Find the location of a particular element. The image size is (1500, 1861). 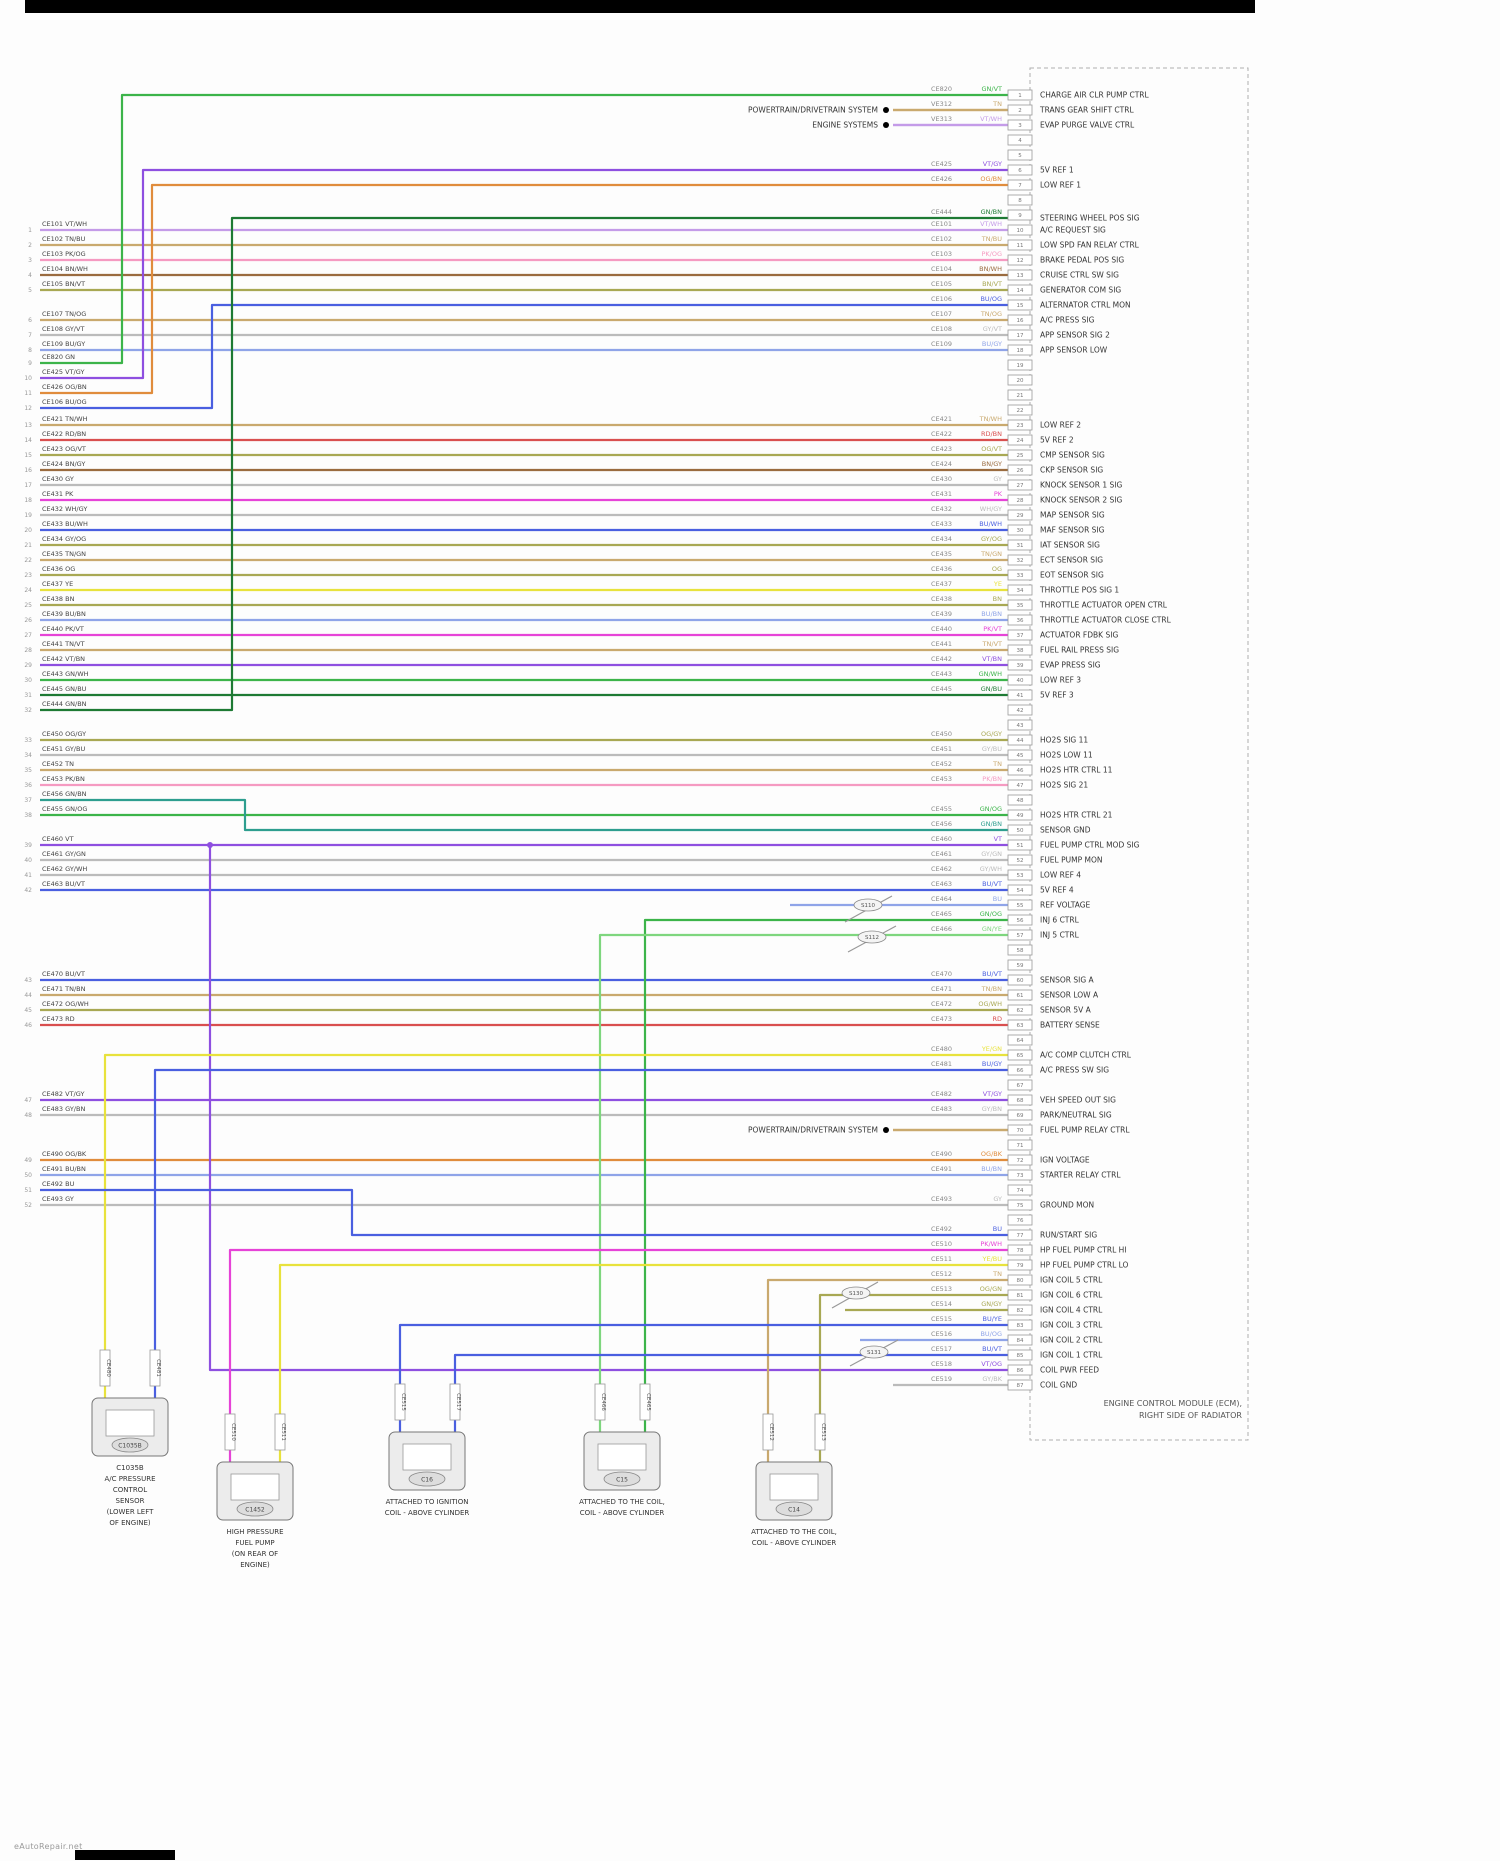

pin-number: 43 is located at coordinates (1020, 726).